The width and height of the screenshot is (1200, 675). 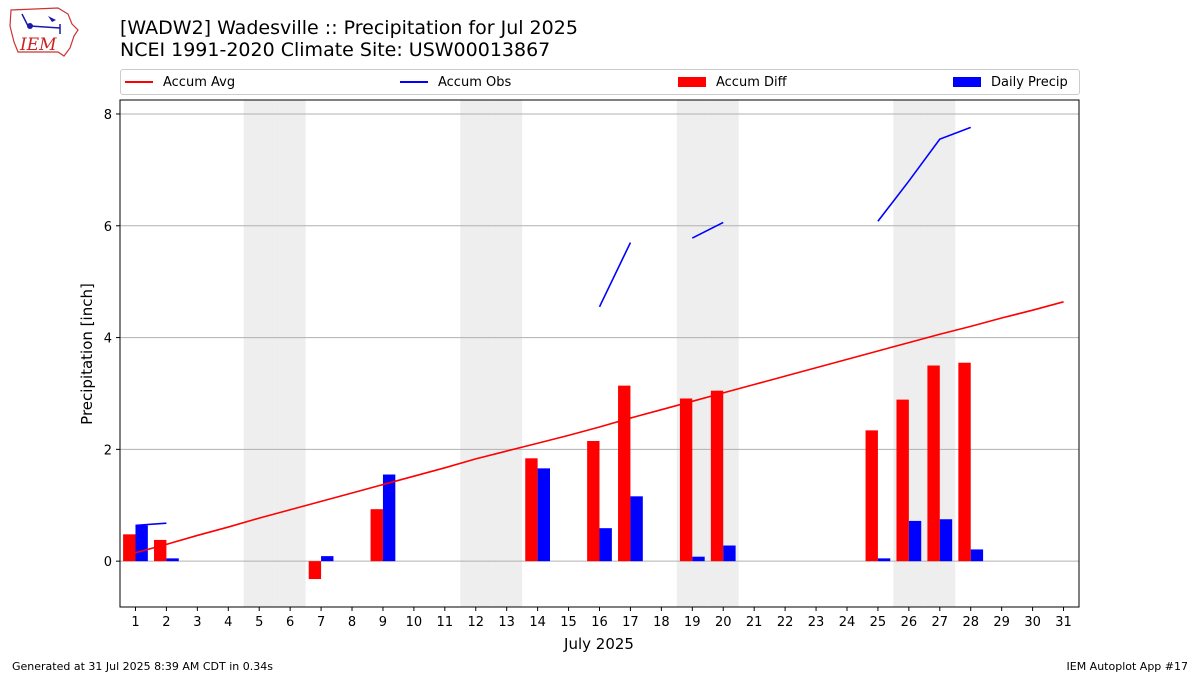 I want to click on x-tick-label-18: 18, so click(x=661, y=622).